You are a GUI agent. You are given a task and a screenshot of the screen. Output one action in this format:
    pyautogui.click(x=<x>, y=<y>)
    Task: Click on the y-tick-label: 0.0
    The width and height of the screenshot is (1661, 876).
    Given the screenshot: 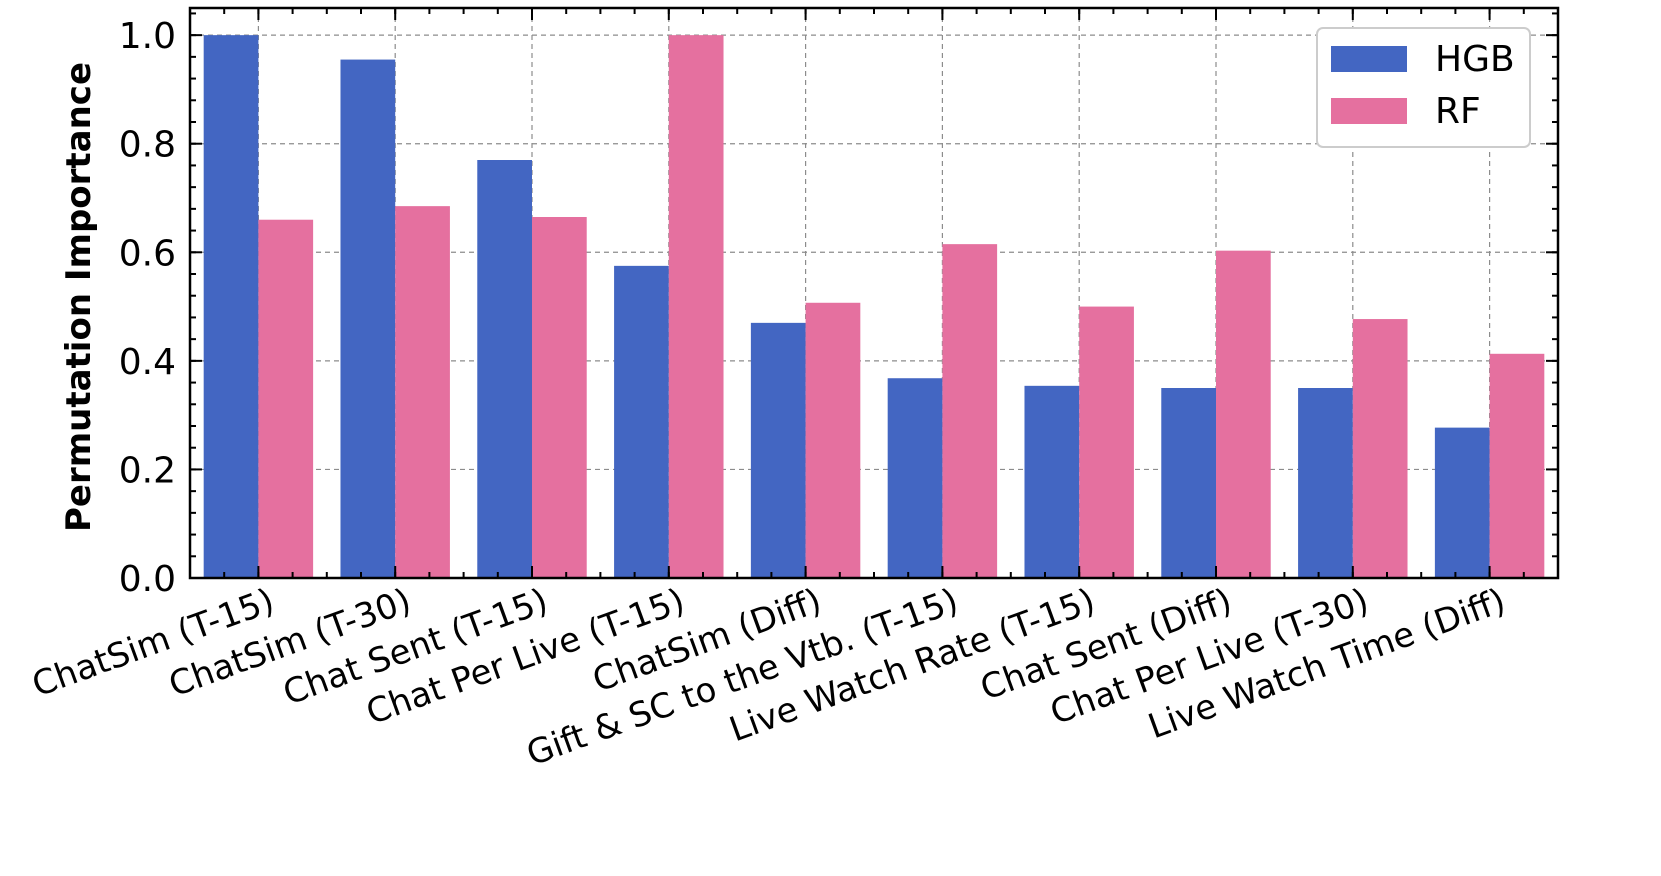 What is the action you would take?
    pyautogui.click(x=147, y=579)
    